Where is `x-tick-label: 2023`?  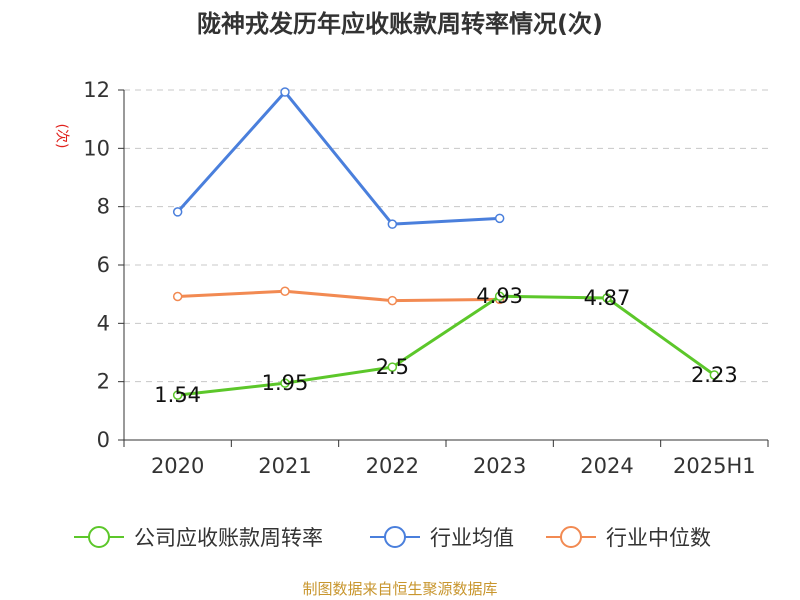
x-tick-label: 2023 is located at coordinates (499, 466).